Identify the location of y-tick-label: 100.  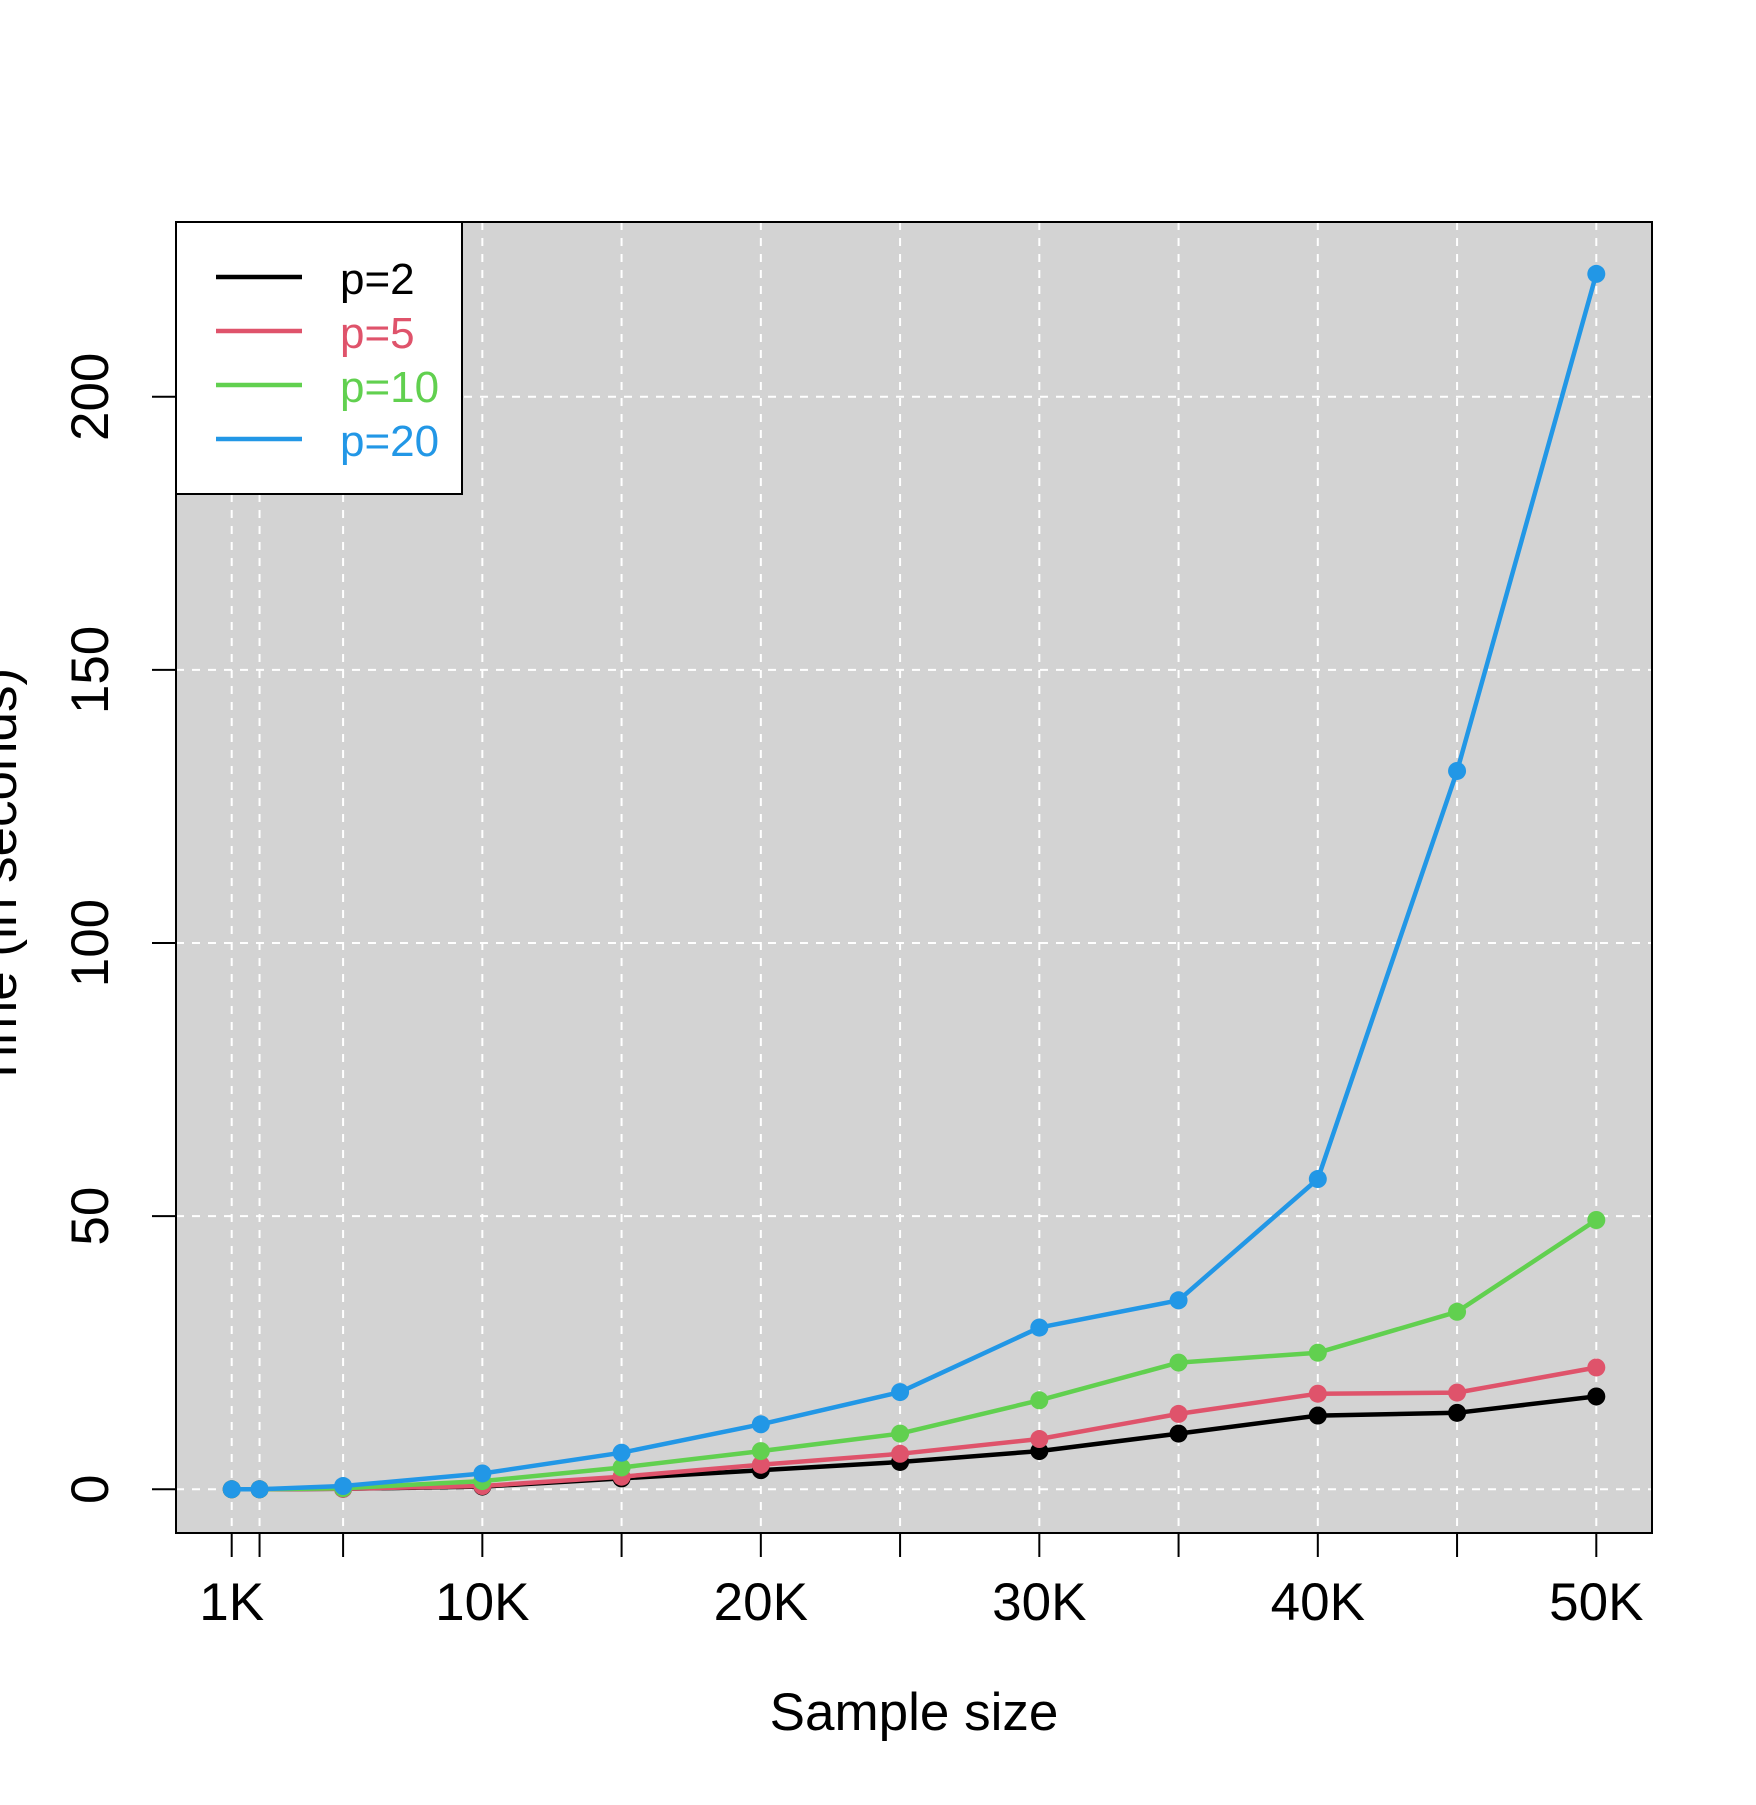
(90, 943).